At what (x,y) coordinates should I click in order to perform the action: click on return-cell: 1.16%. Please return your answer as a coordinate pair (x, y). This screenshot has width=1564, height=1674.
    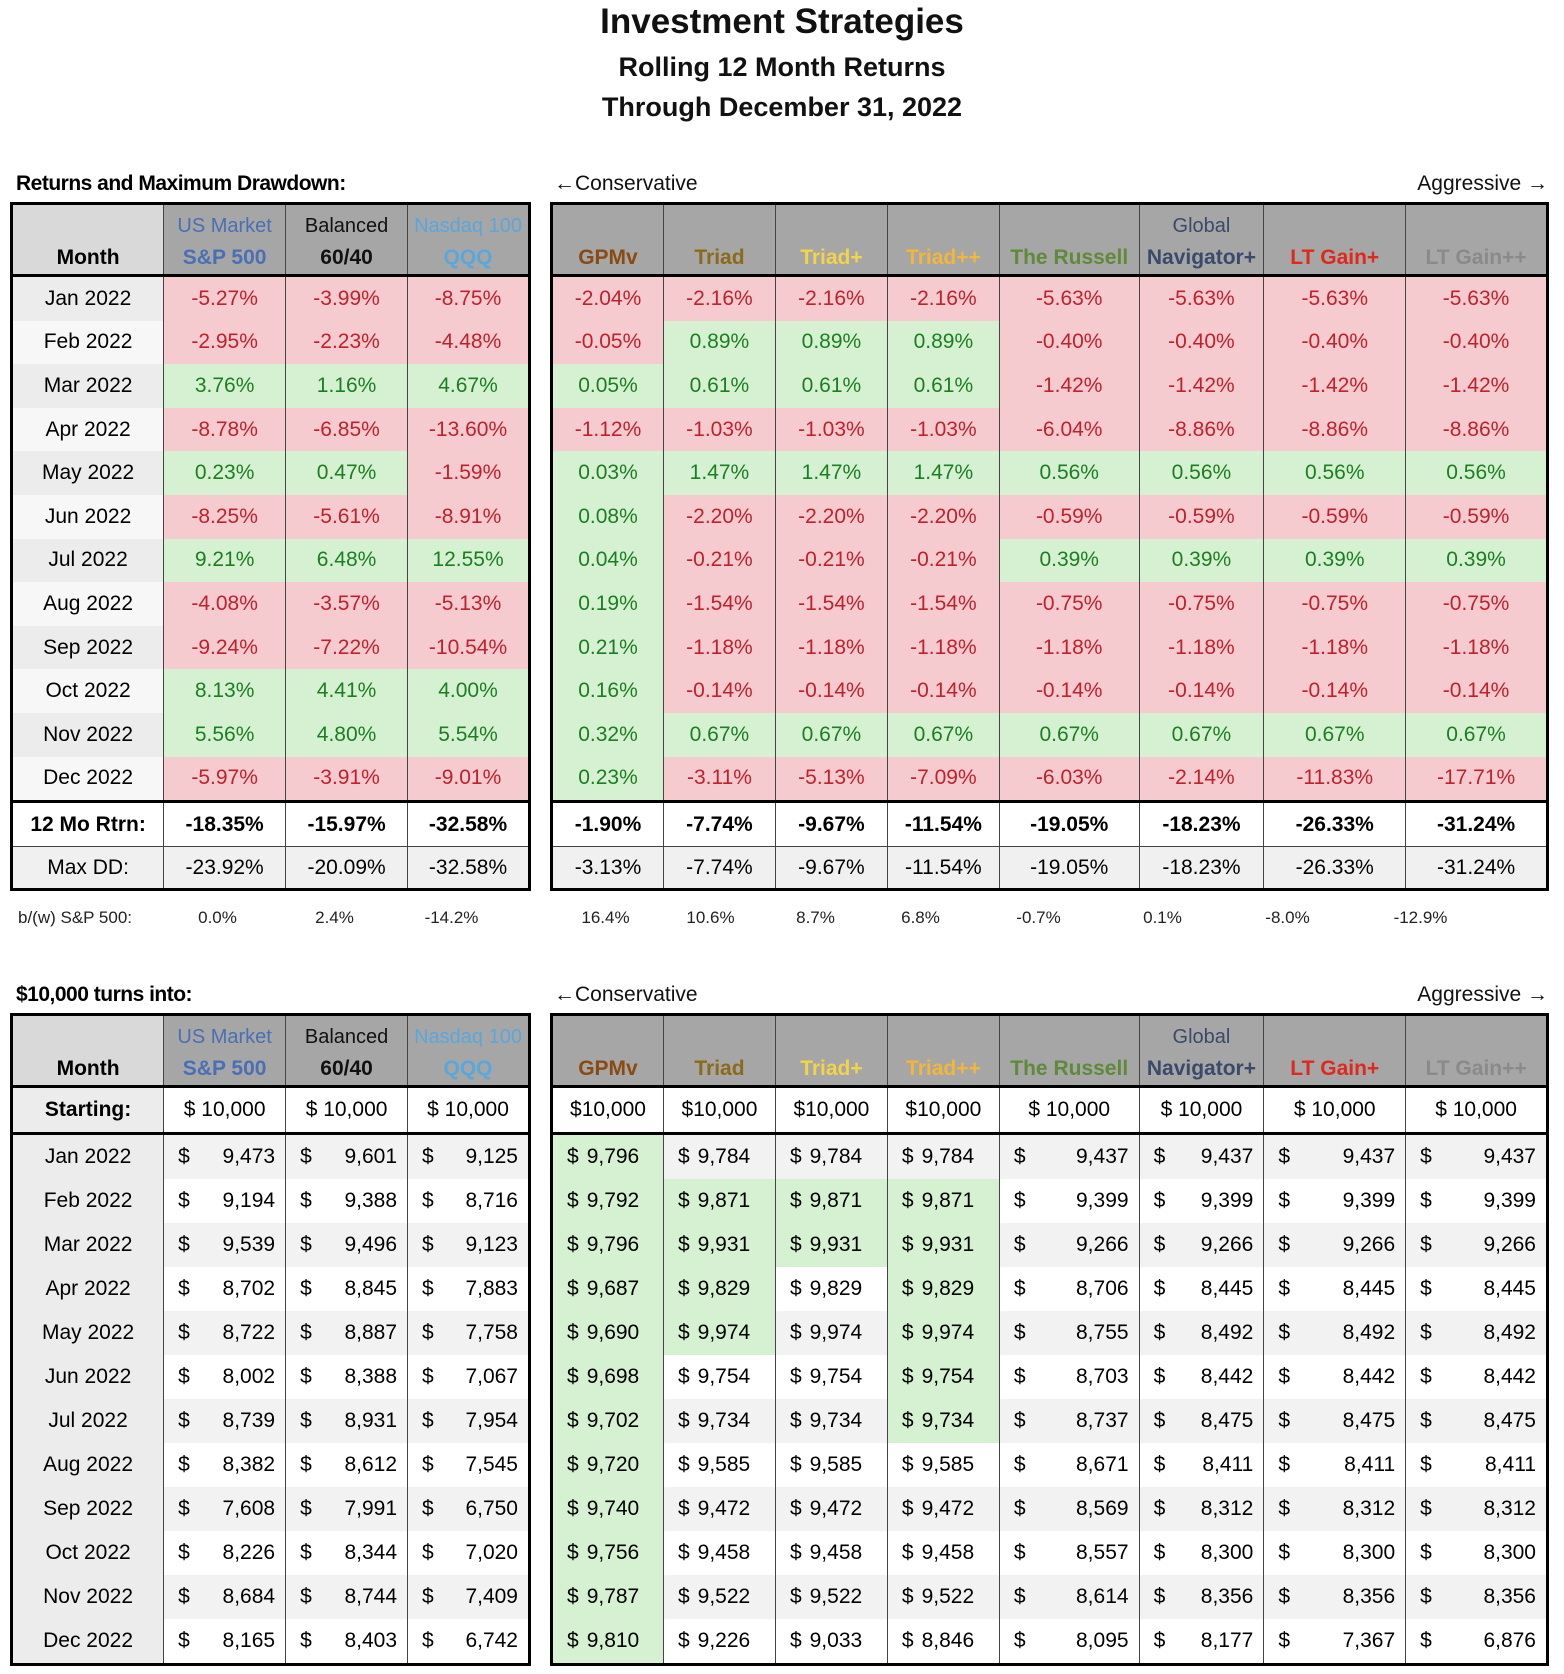
    Looking at the image, I should click on (346, 386).